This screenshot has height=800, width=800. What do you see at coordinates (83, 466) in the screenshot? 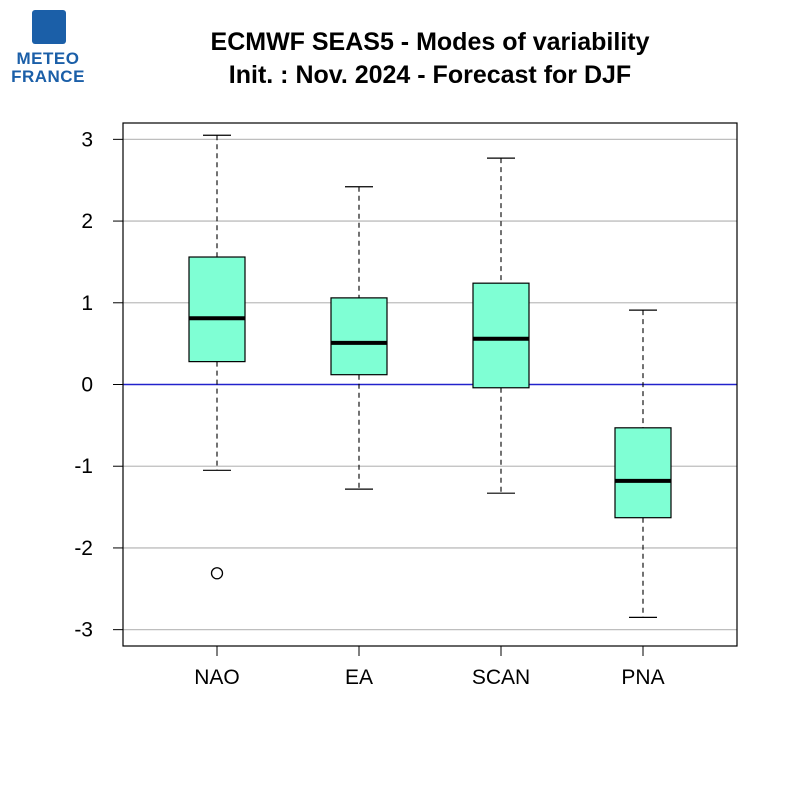
I see `y-tick-label: -1` at bounding box center [83, 466].